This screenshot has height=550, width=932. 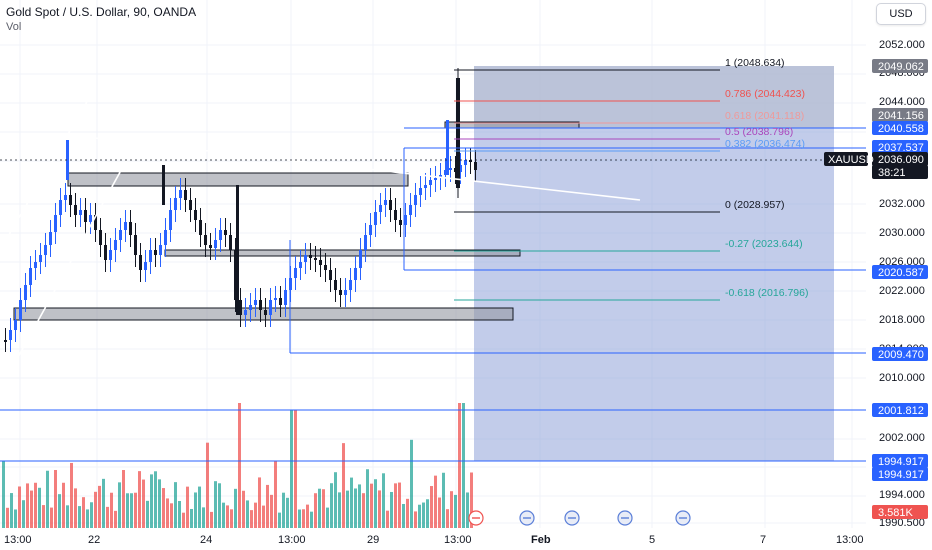 What do you see at coordinates (896, 513) in the screenshot?
I see `price-label: 3.581K` at bounding box center [896, 513].